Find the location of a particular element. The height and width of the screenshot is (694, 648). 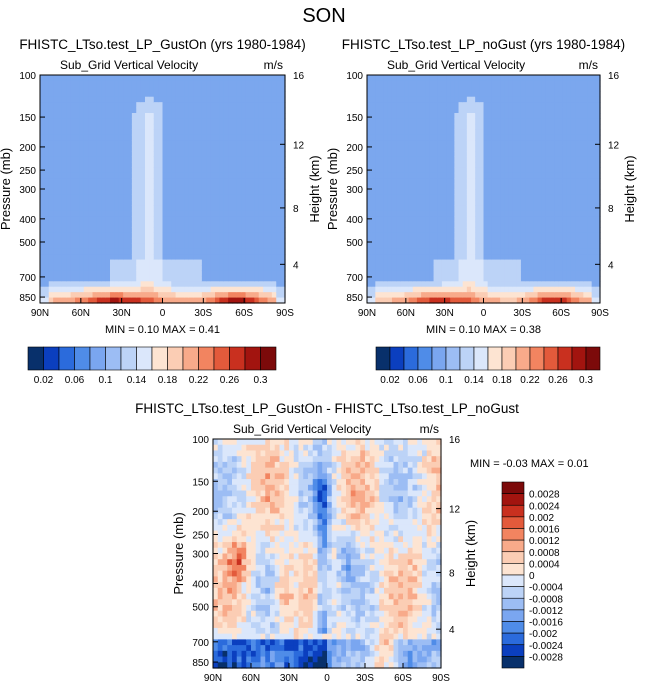

colorbar-swatch is located at coordinates (537, 358).